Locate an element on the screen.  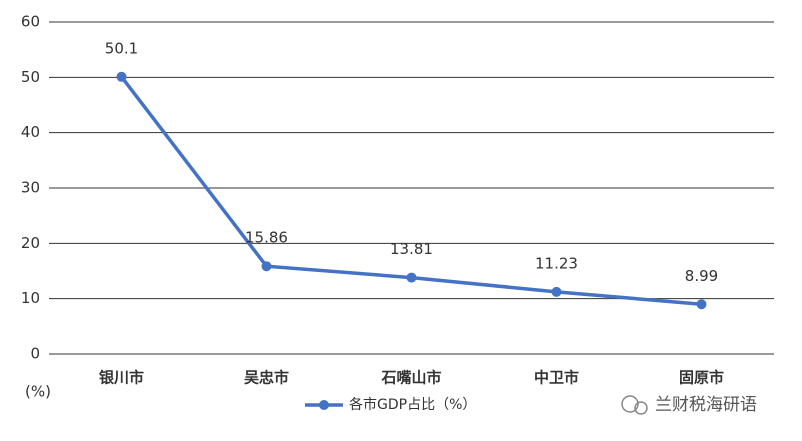
legend-swatch is located at coordinates (324, 405).